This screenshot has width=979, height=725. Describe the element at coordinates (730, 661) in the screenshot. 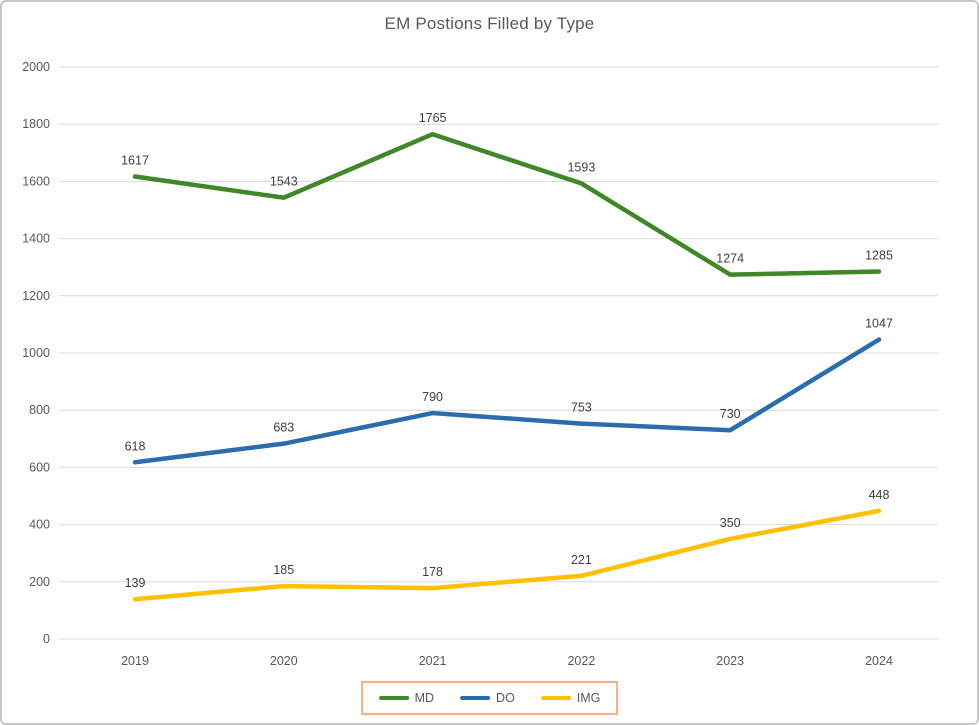

I see `x-axis-tick-label: 2023` at that location.